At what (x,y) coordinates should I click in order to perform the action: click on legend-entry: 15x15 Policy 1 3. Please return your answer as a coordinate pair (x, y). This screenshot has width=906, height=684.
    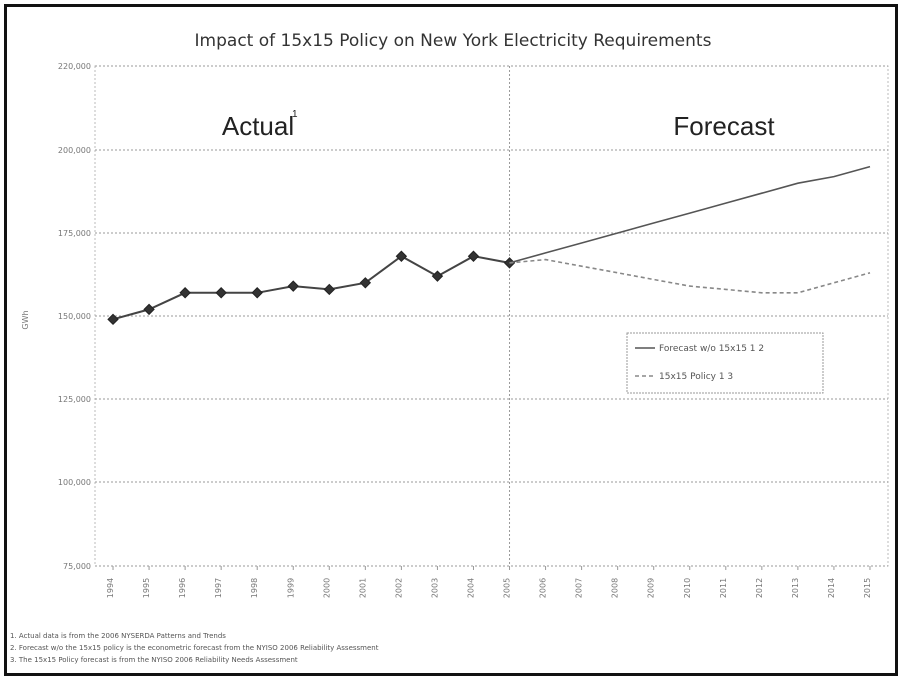
    Looking at the image, I should click on (696, 377).